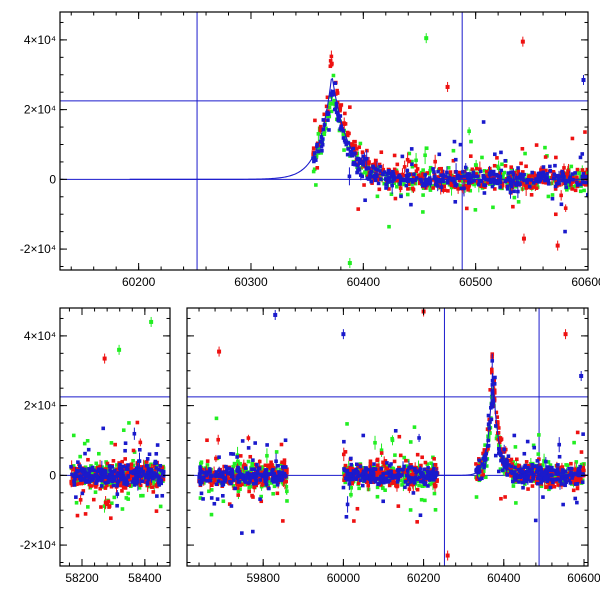  Describe the element at coordinates (364, 282) in the screenshot. I see `x-tick-label: 60400` at that location.